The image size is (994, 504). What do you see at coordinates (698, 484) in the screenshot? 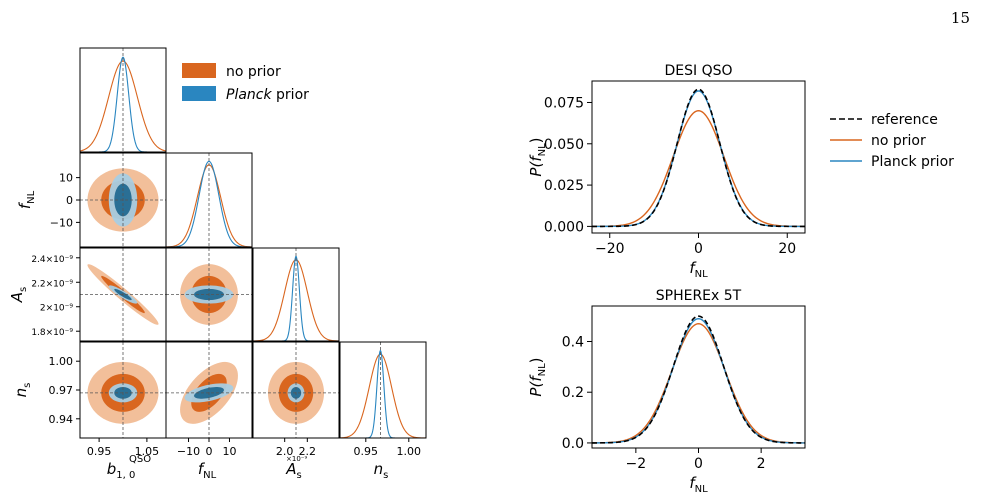
I see `xlabel: fNL` at bounding box center [698, 484].